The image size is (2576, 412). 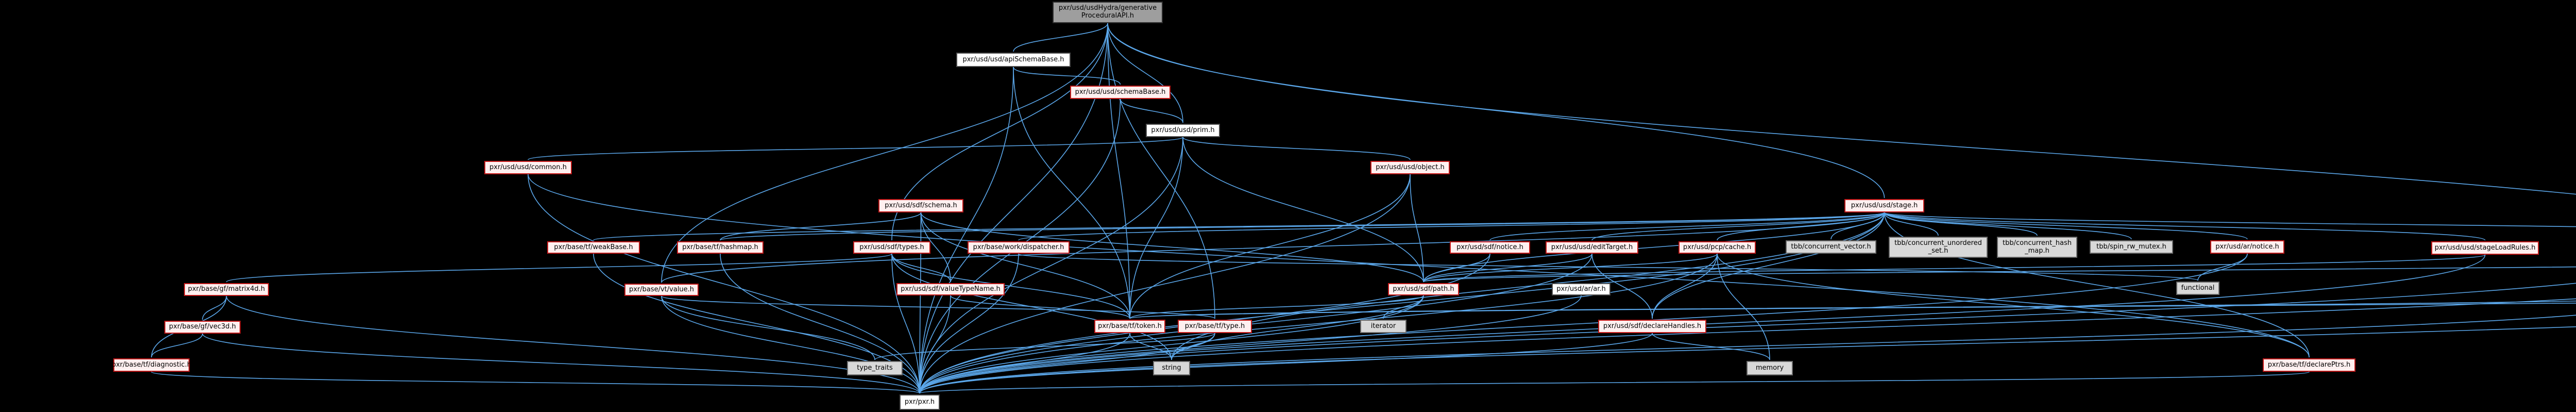 I want to click on include-edge-n27-n41, so click(x=1250, y=344).